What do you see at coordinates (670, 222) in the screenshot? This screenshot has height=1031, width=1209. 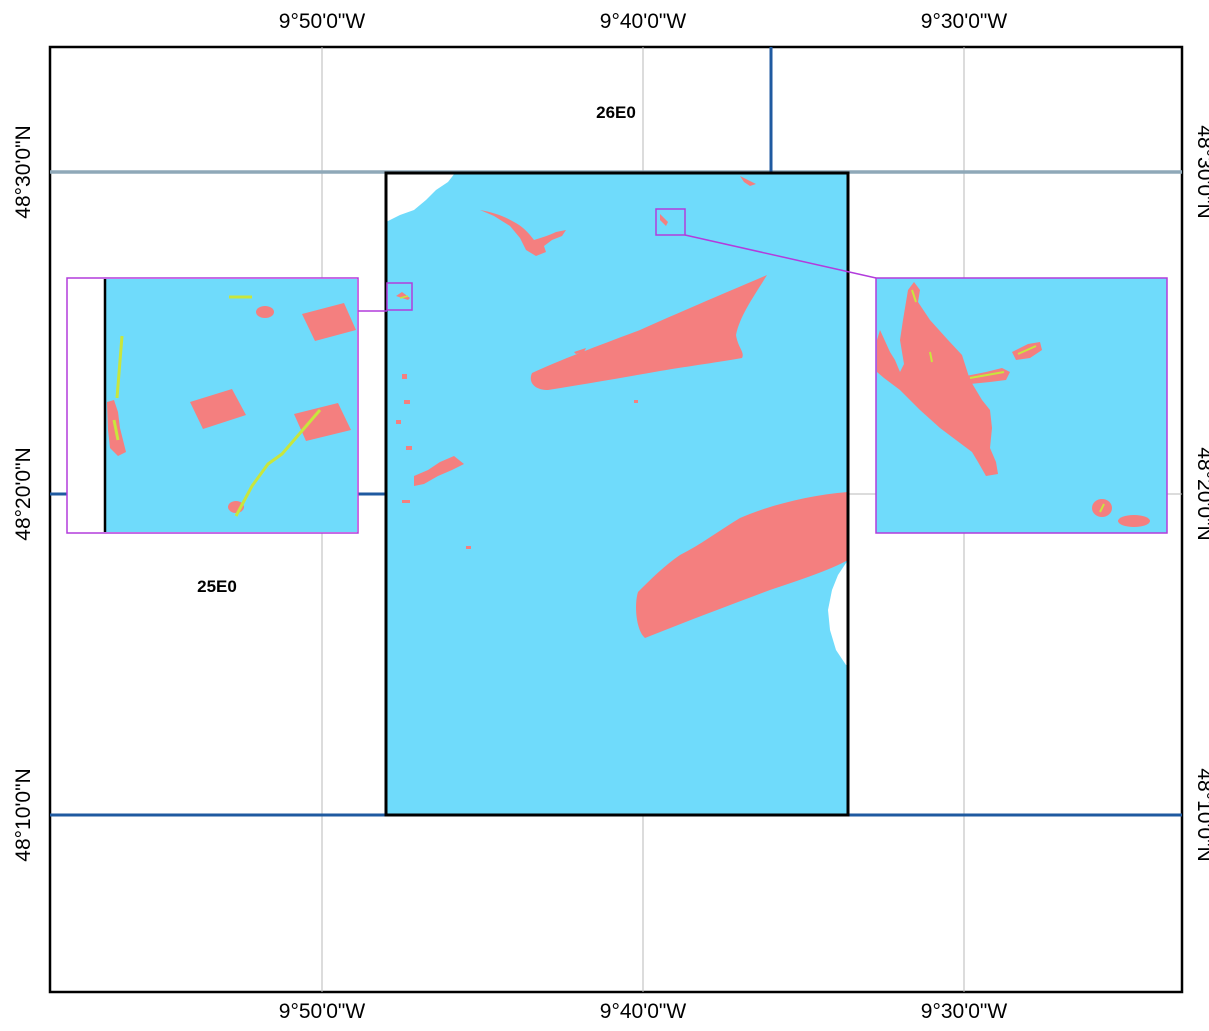 I see `inset-locator-box-right` at bounding box center [670, 222].